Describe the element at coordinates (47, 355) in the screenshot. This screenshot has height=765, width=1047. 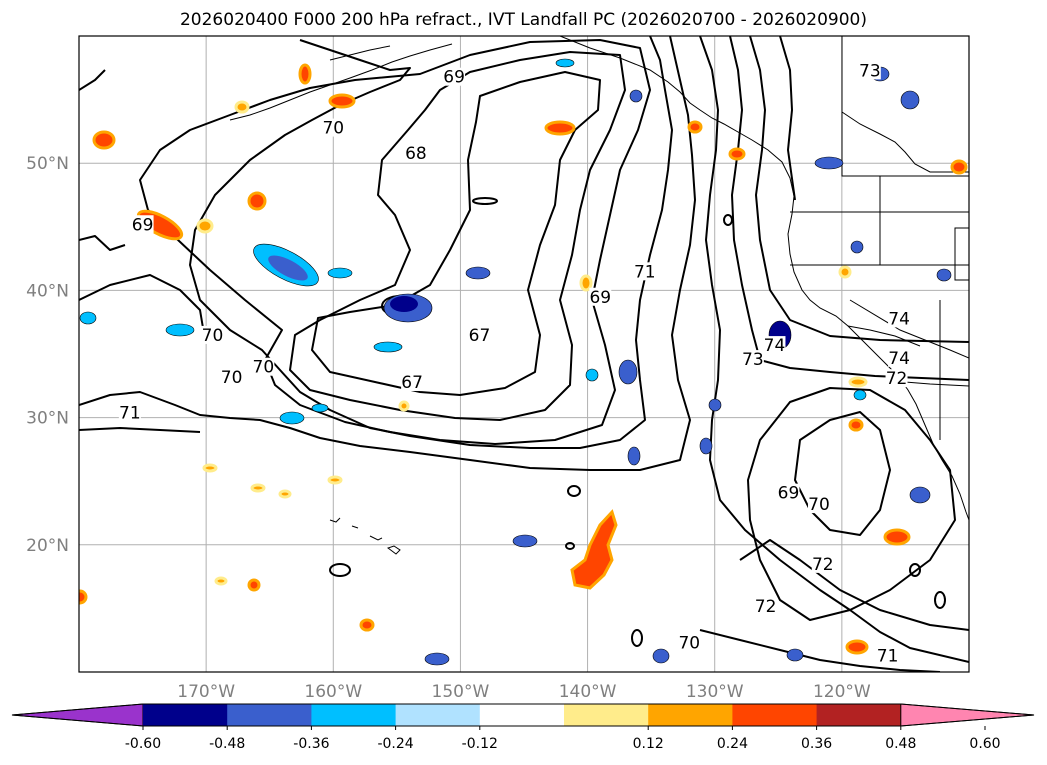
I see `latitude-labels: 50°N 40°N 30°N 20°N` at that location.